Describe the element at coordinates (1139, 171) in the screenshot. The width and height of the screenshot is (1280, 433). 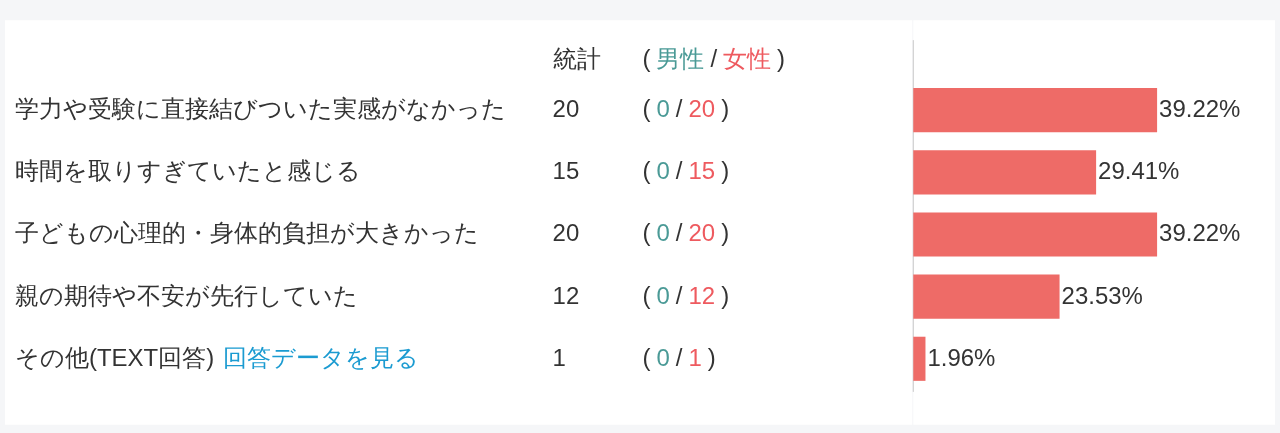
I see `data-label: 29.41%` at that location.